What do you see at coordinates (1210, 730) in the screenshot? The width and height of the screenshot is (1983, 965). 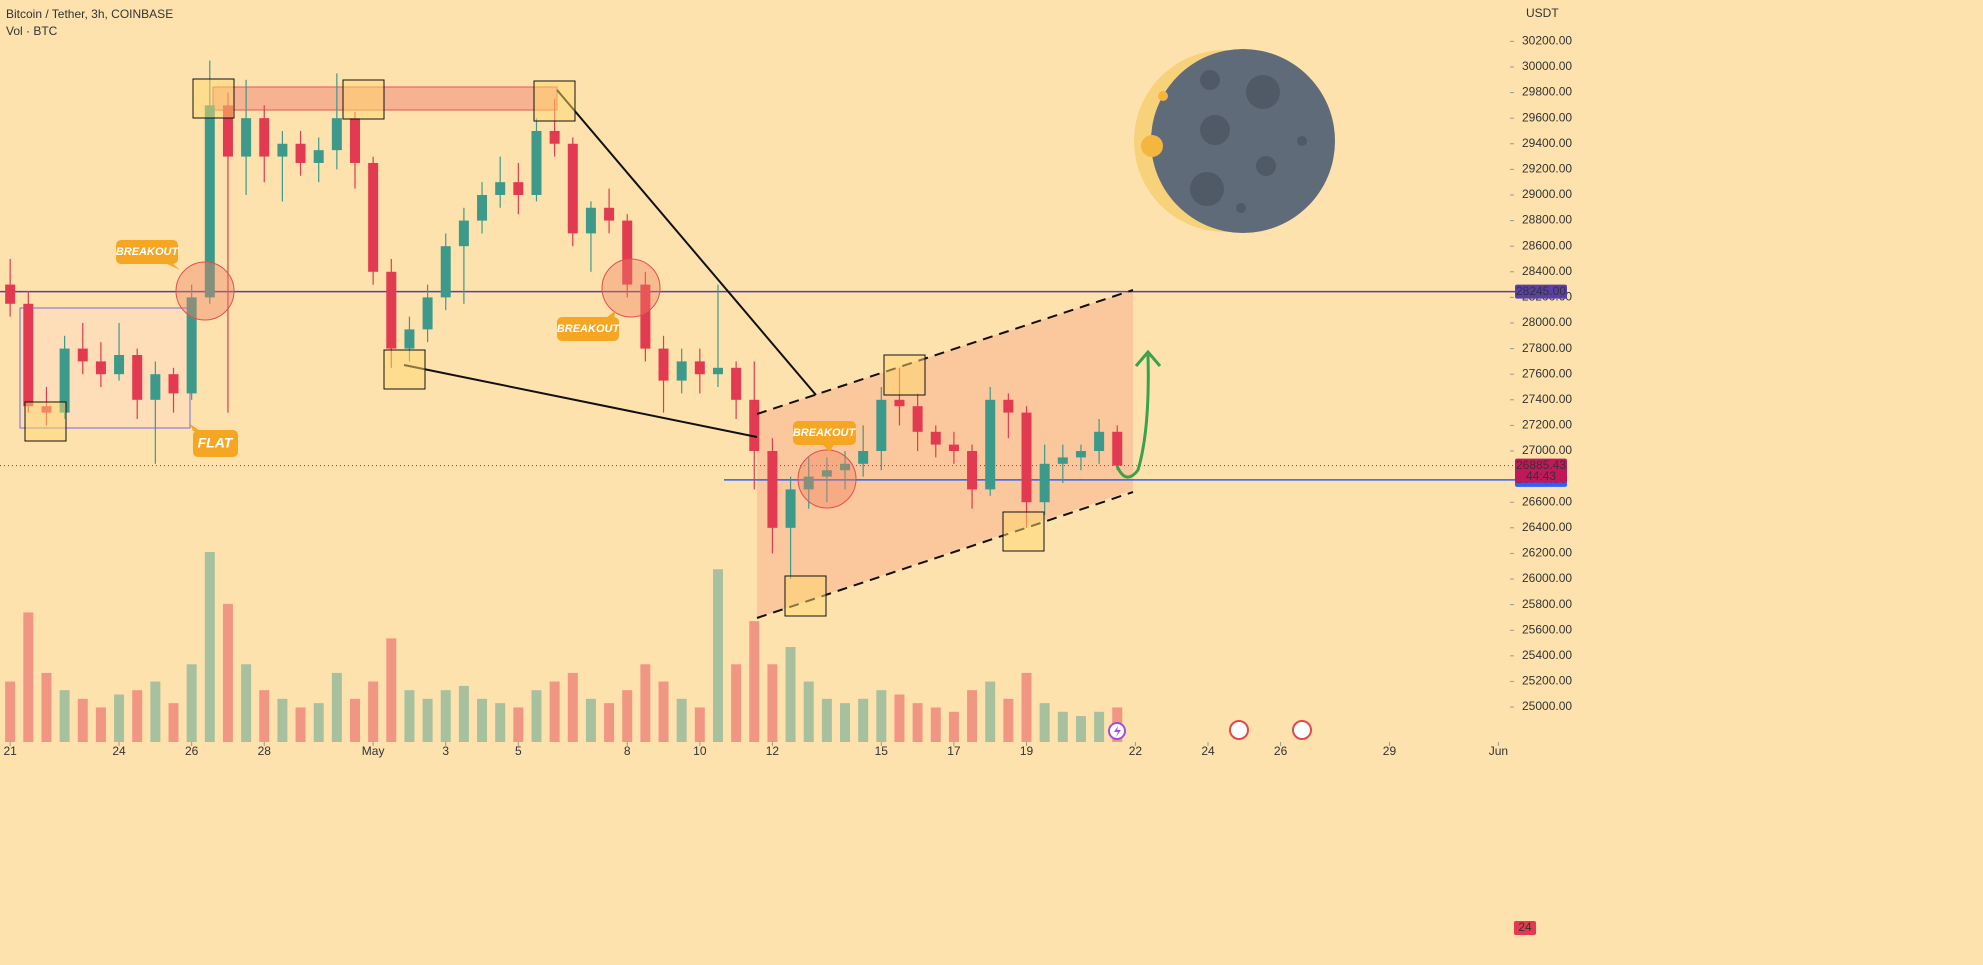 I see `event-icons` at bounding box center [1210, 730].